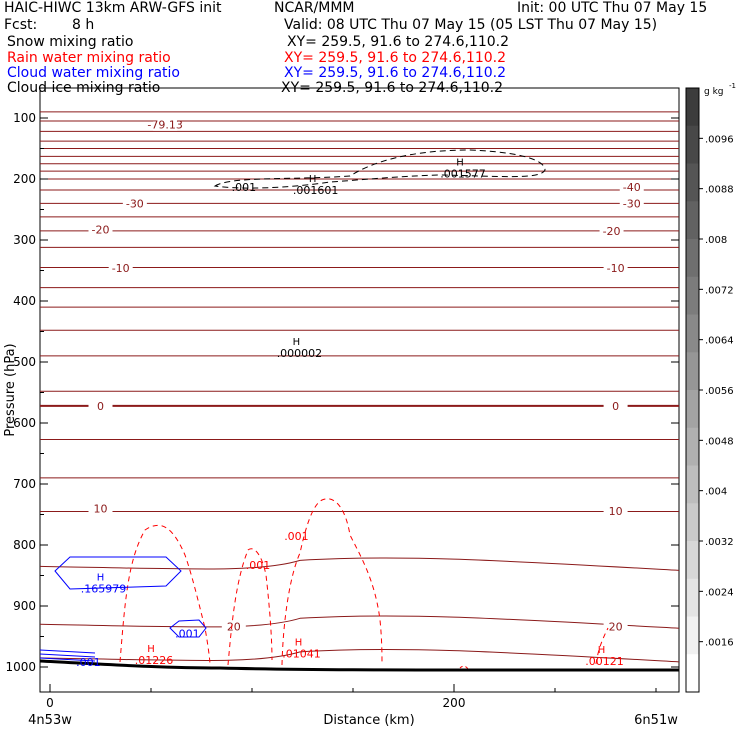 This screenshot has width=740, height=740. I want to click on x-left-end-label: 4n53w, so click(50, 720).